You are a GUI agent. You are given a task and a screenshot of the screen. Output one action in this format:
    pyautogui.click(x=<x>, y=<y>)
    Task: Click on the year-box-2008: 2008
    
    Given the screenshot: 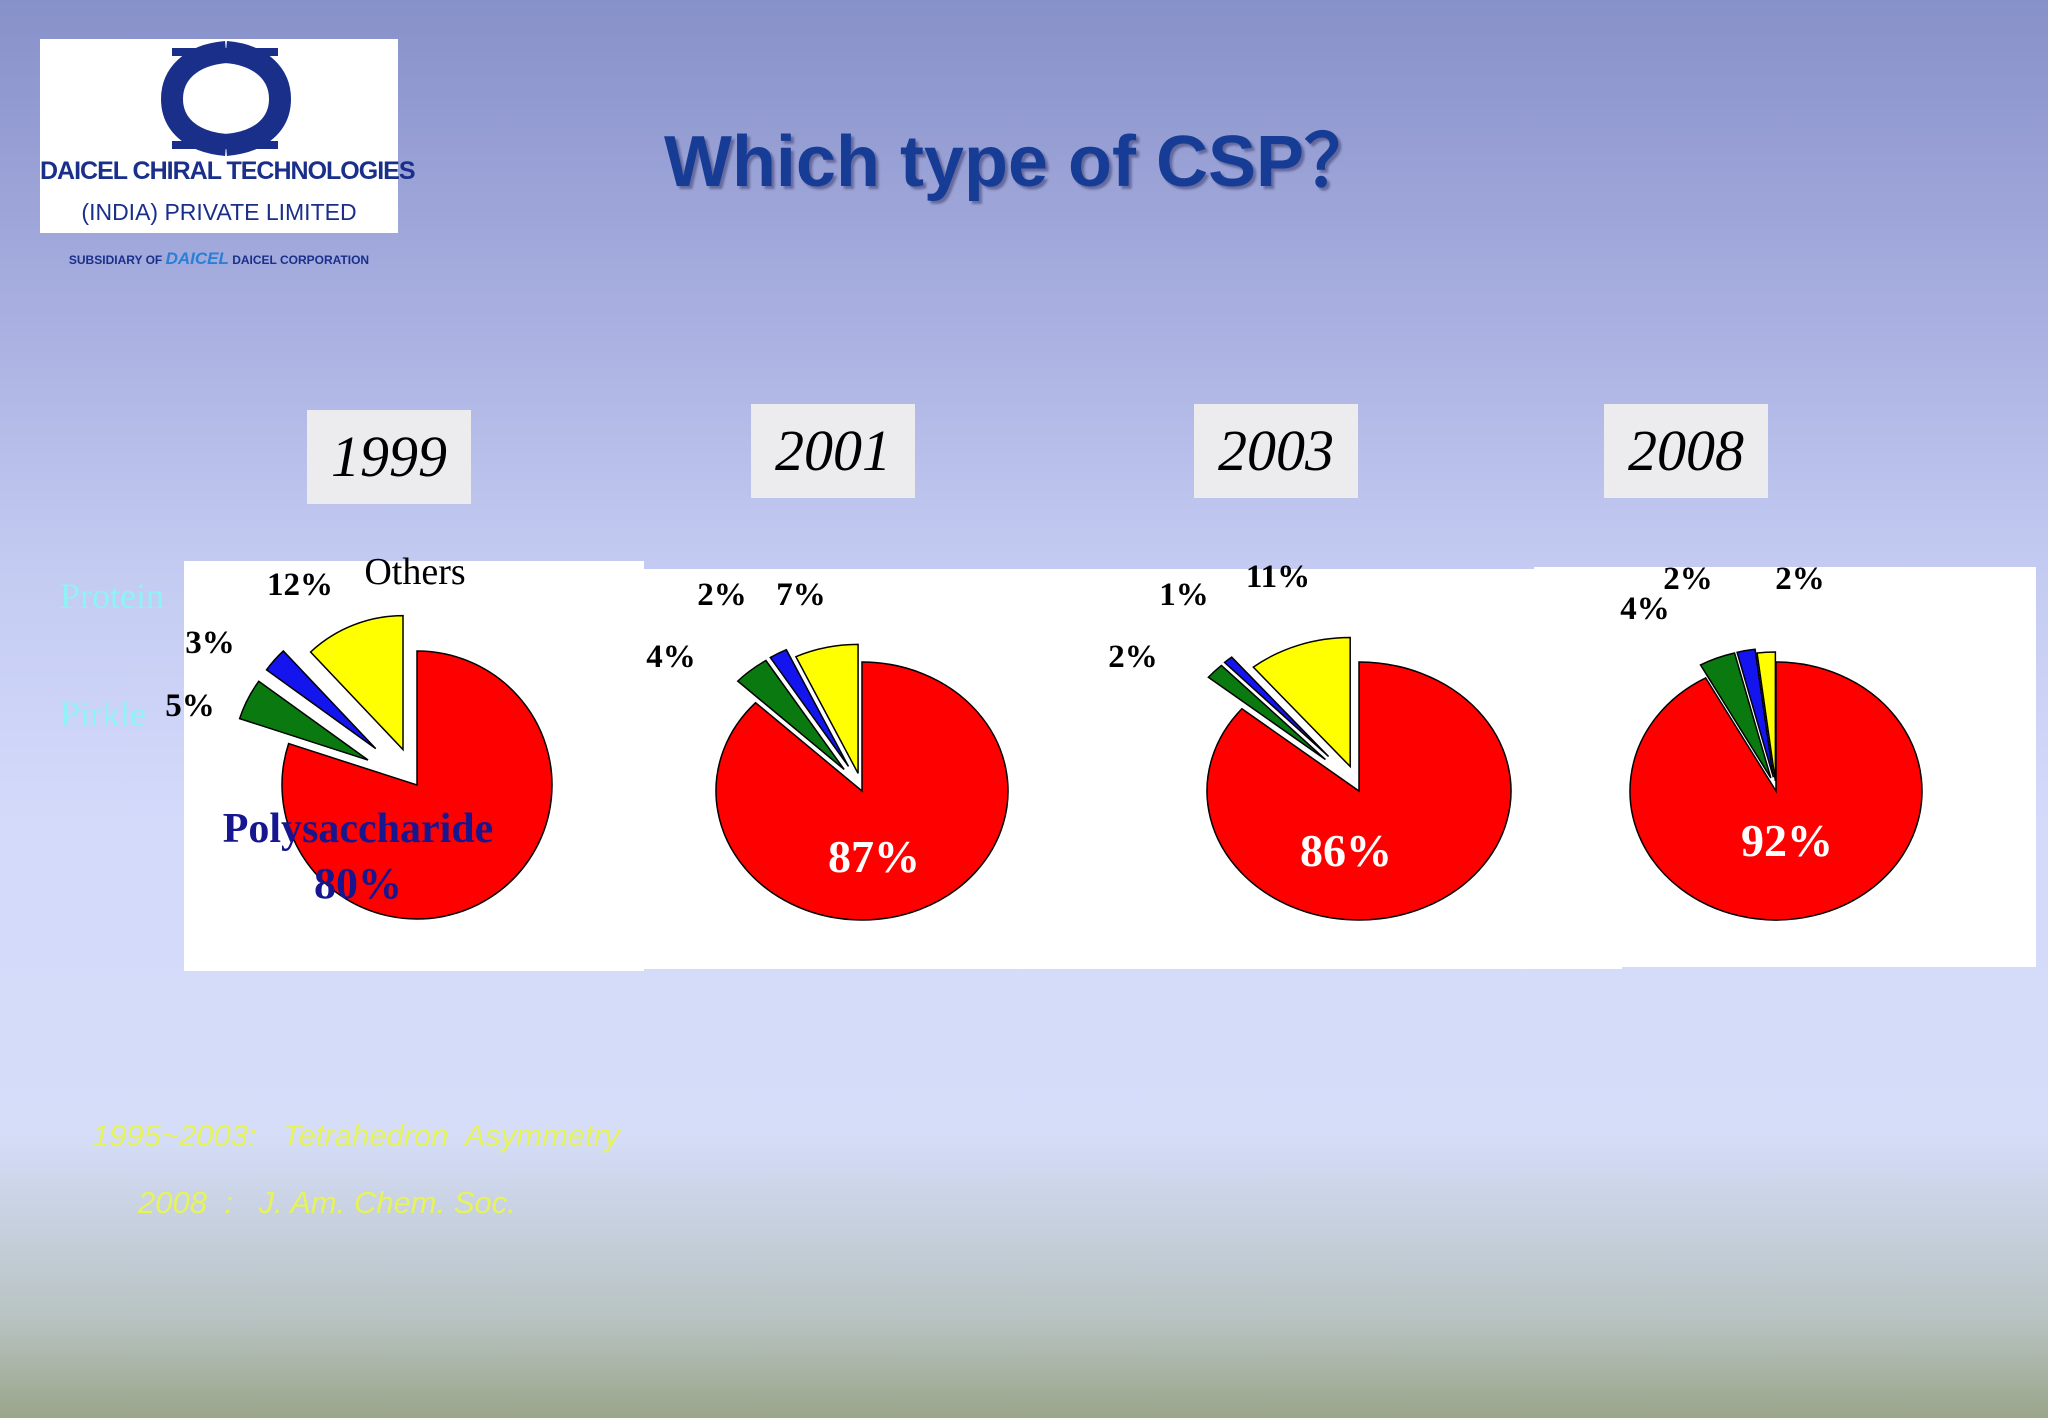 What is the action you would take?
    pyautogui.click(x=1686, y=451)
    